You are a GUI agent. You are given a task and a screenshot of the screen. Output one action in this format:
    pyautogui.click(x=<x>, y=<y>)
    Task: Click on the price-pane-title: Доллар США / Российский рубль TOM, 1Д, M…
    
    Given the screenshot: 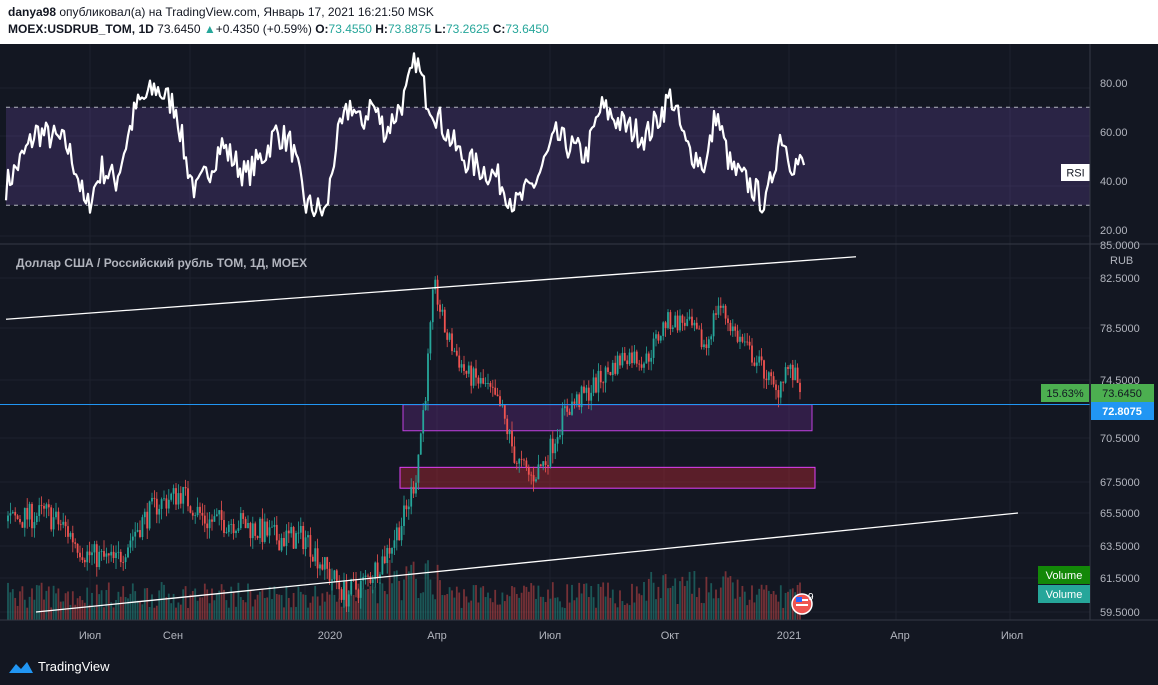 What is the action you would take?
    pyautogui.click(x=161, y=263)
    